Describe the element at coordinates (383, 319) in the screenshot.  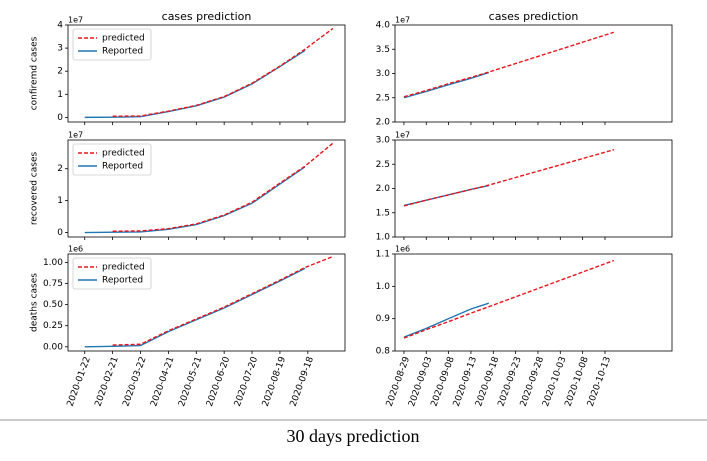
I see `y-tick-label: 0.9` at that location.